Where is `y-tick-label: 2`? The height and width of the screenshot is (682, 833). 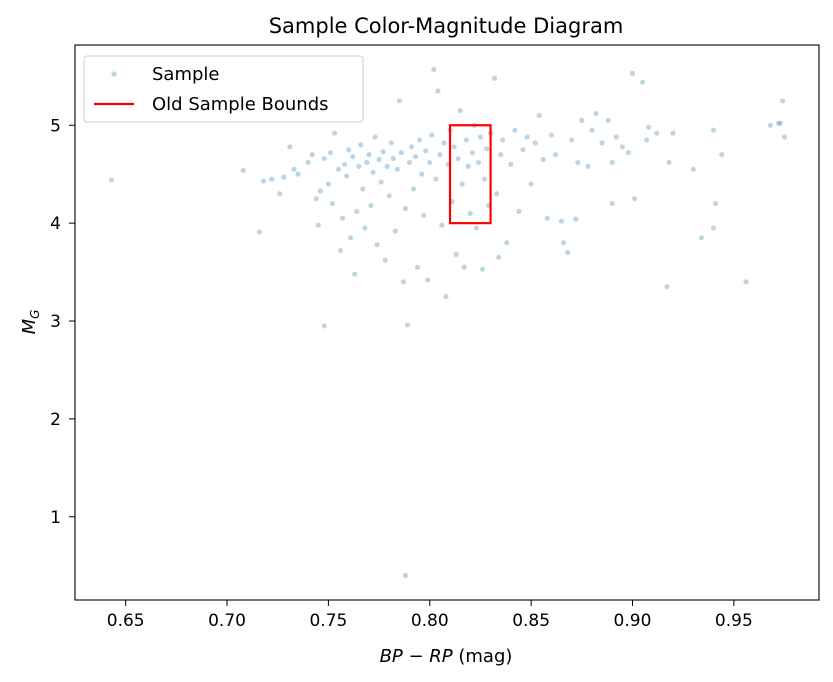 y-tick-label: 2 is located at coordinates (55, 420).